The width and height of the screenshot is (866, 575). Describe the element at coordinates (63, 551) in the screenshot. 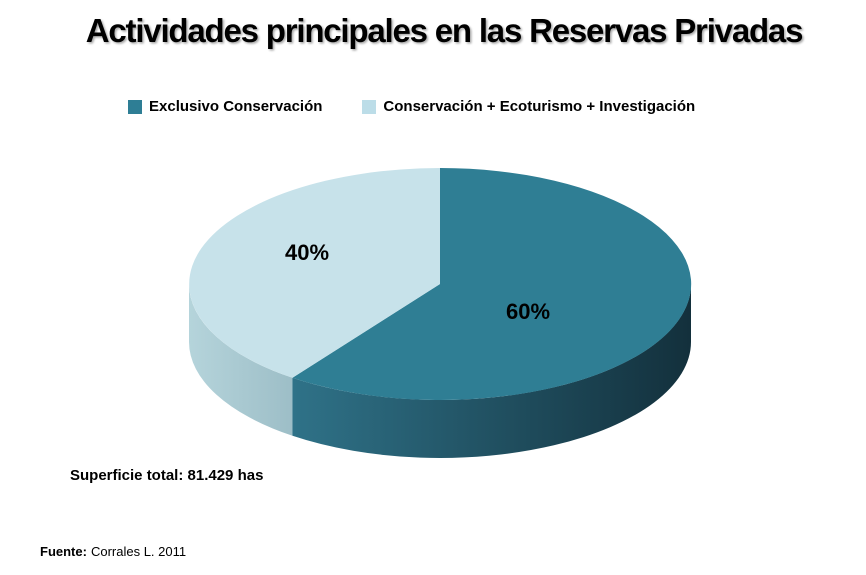

I see `source-label: Fuente:` at that location.